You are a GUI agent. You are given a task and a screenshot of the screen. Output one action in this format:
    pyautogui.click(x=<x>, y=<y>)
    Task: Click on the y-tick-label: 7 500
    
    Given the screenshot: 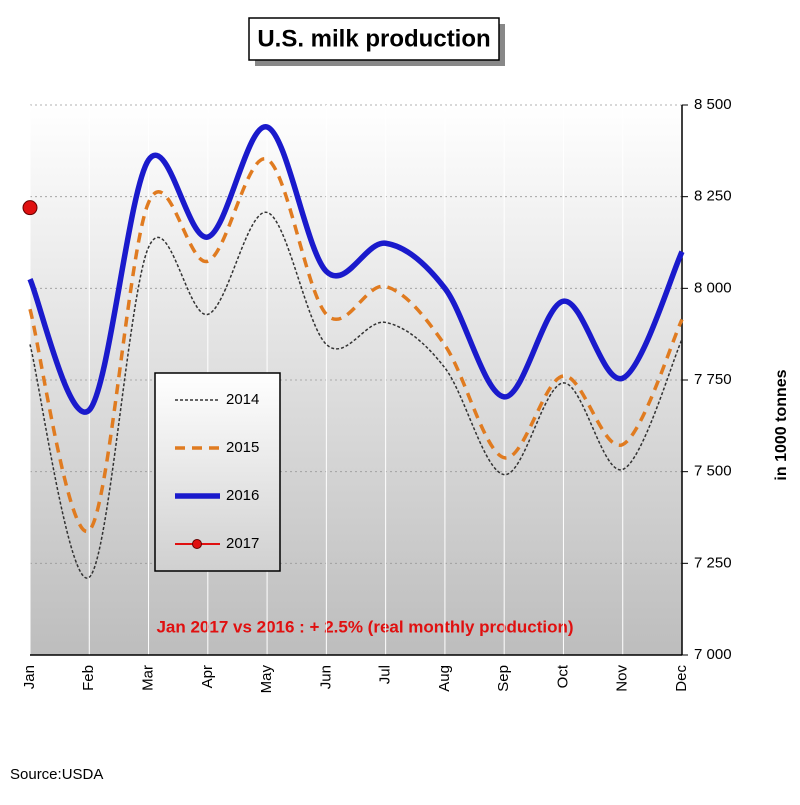 What is the action you would take?
    pyautogui.click(x=713, y=471)
    